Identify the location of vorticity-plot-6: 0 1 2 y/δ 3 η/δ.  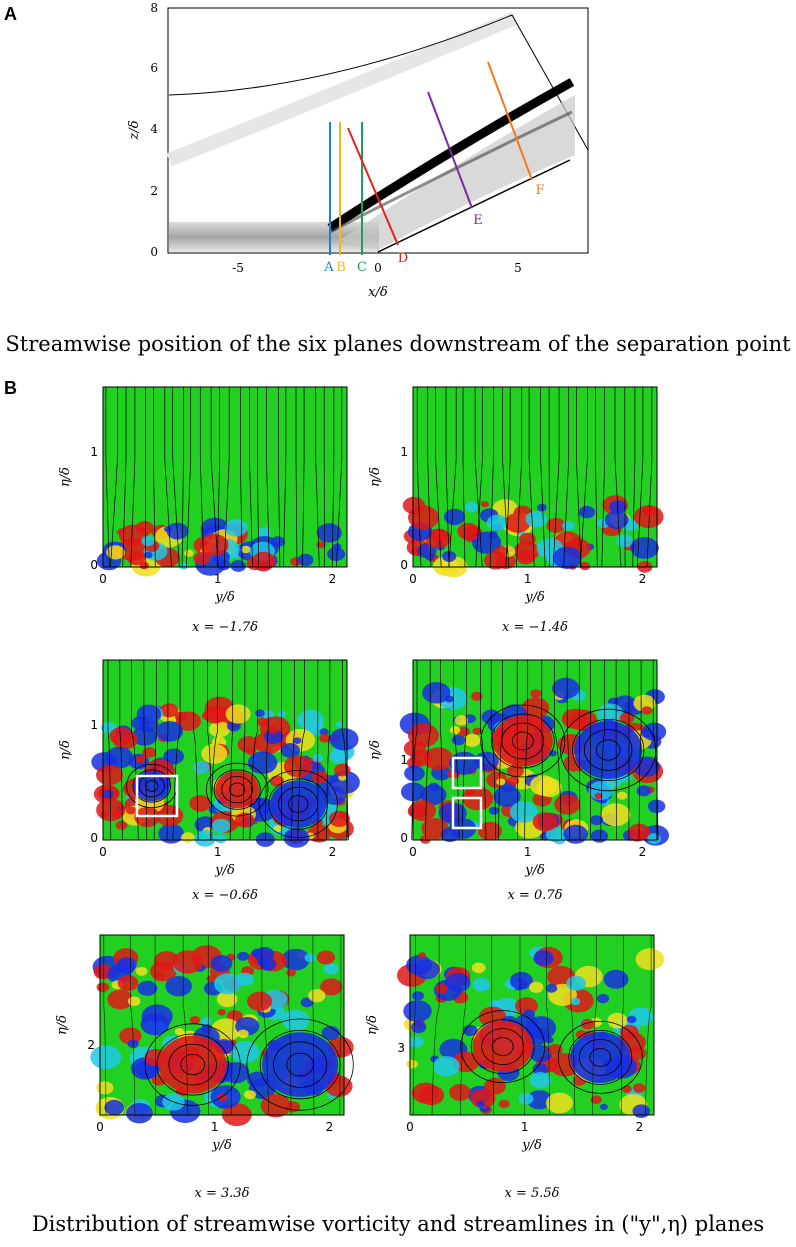
(515, 1043).